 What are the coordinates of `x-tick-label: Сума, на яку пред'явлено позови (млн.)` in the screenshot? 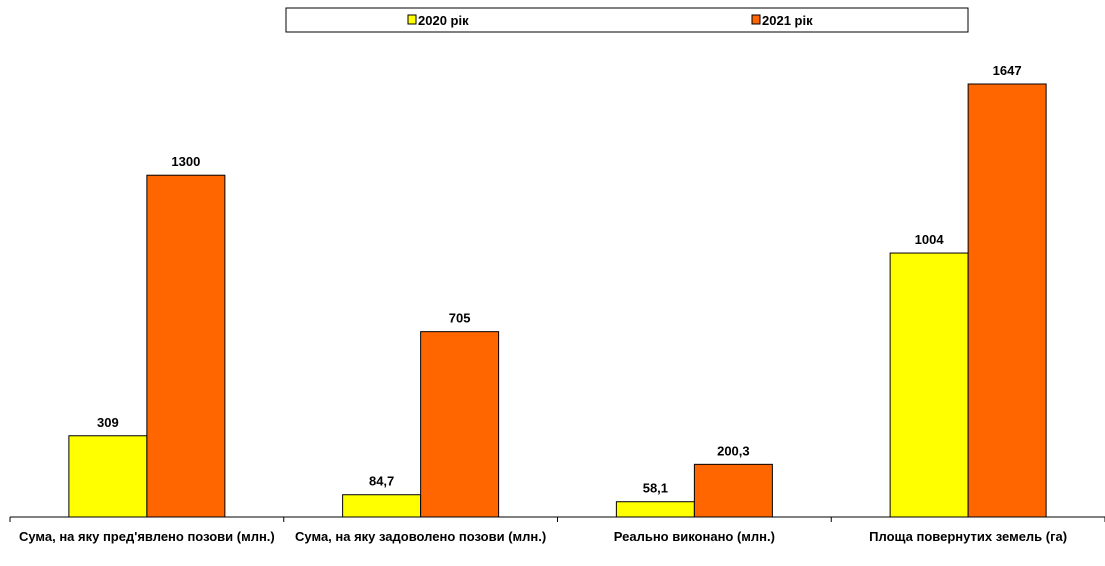 It's located at (146, 536).